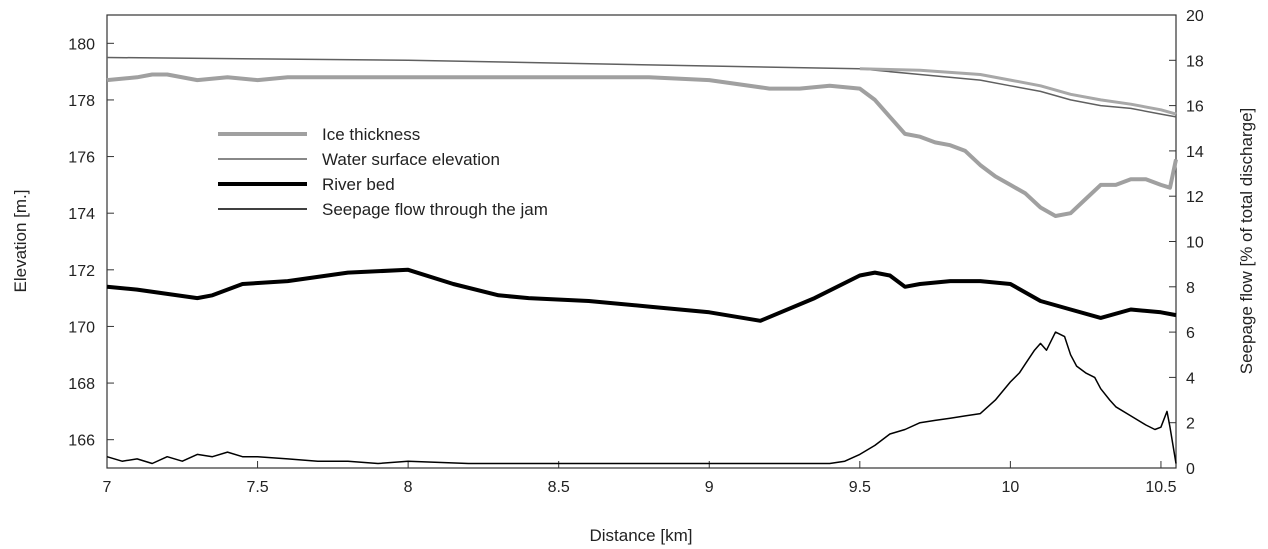  What do you see at coordinates (408, 487) in the screenshot?
I see `x-tick-label: 8` at bounding box center [408, 487].